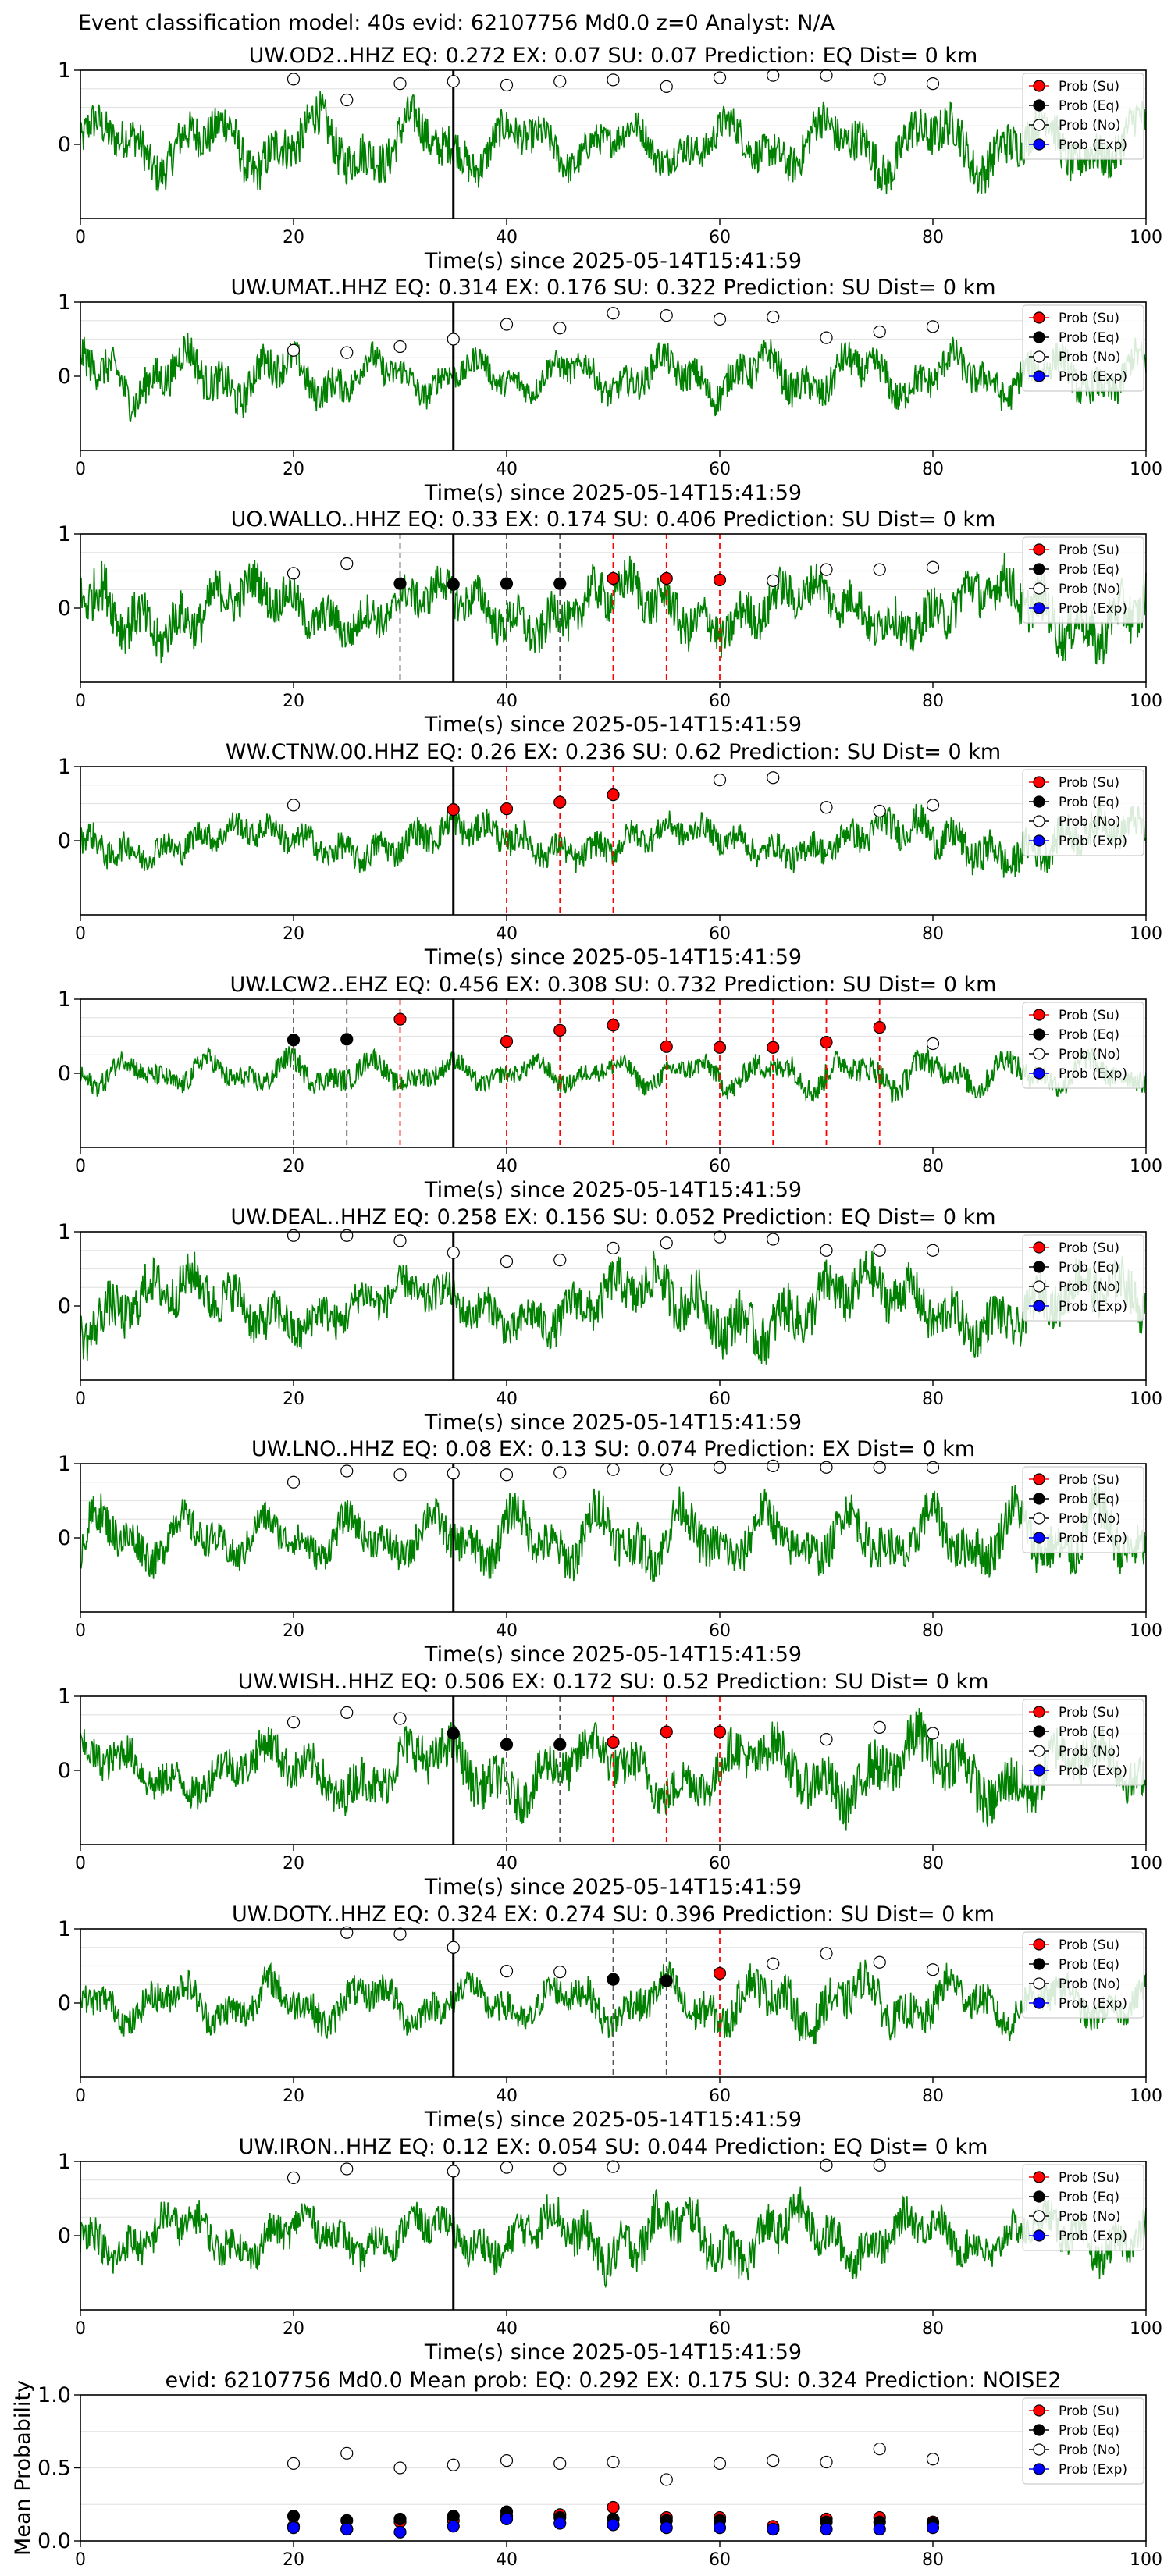  Describe the element at coordinates (54, 2541) in the screenshot. I see `y-tick-label: 0.0` at that location.